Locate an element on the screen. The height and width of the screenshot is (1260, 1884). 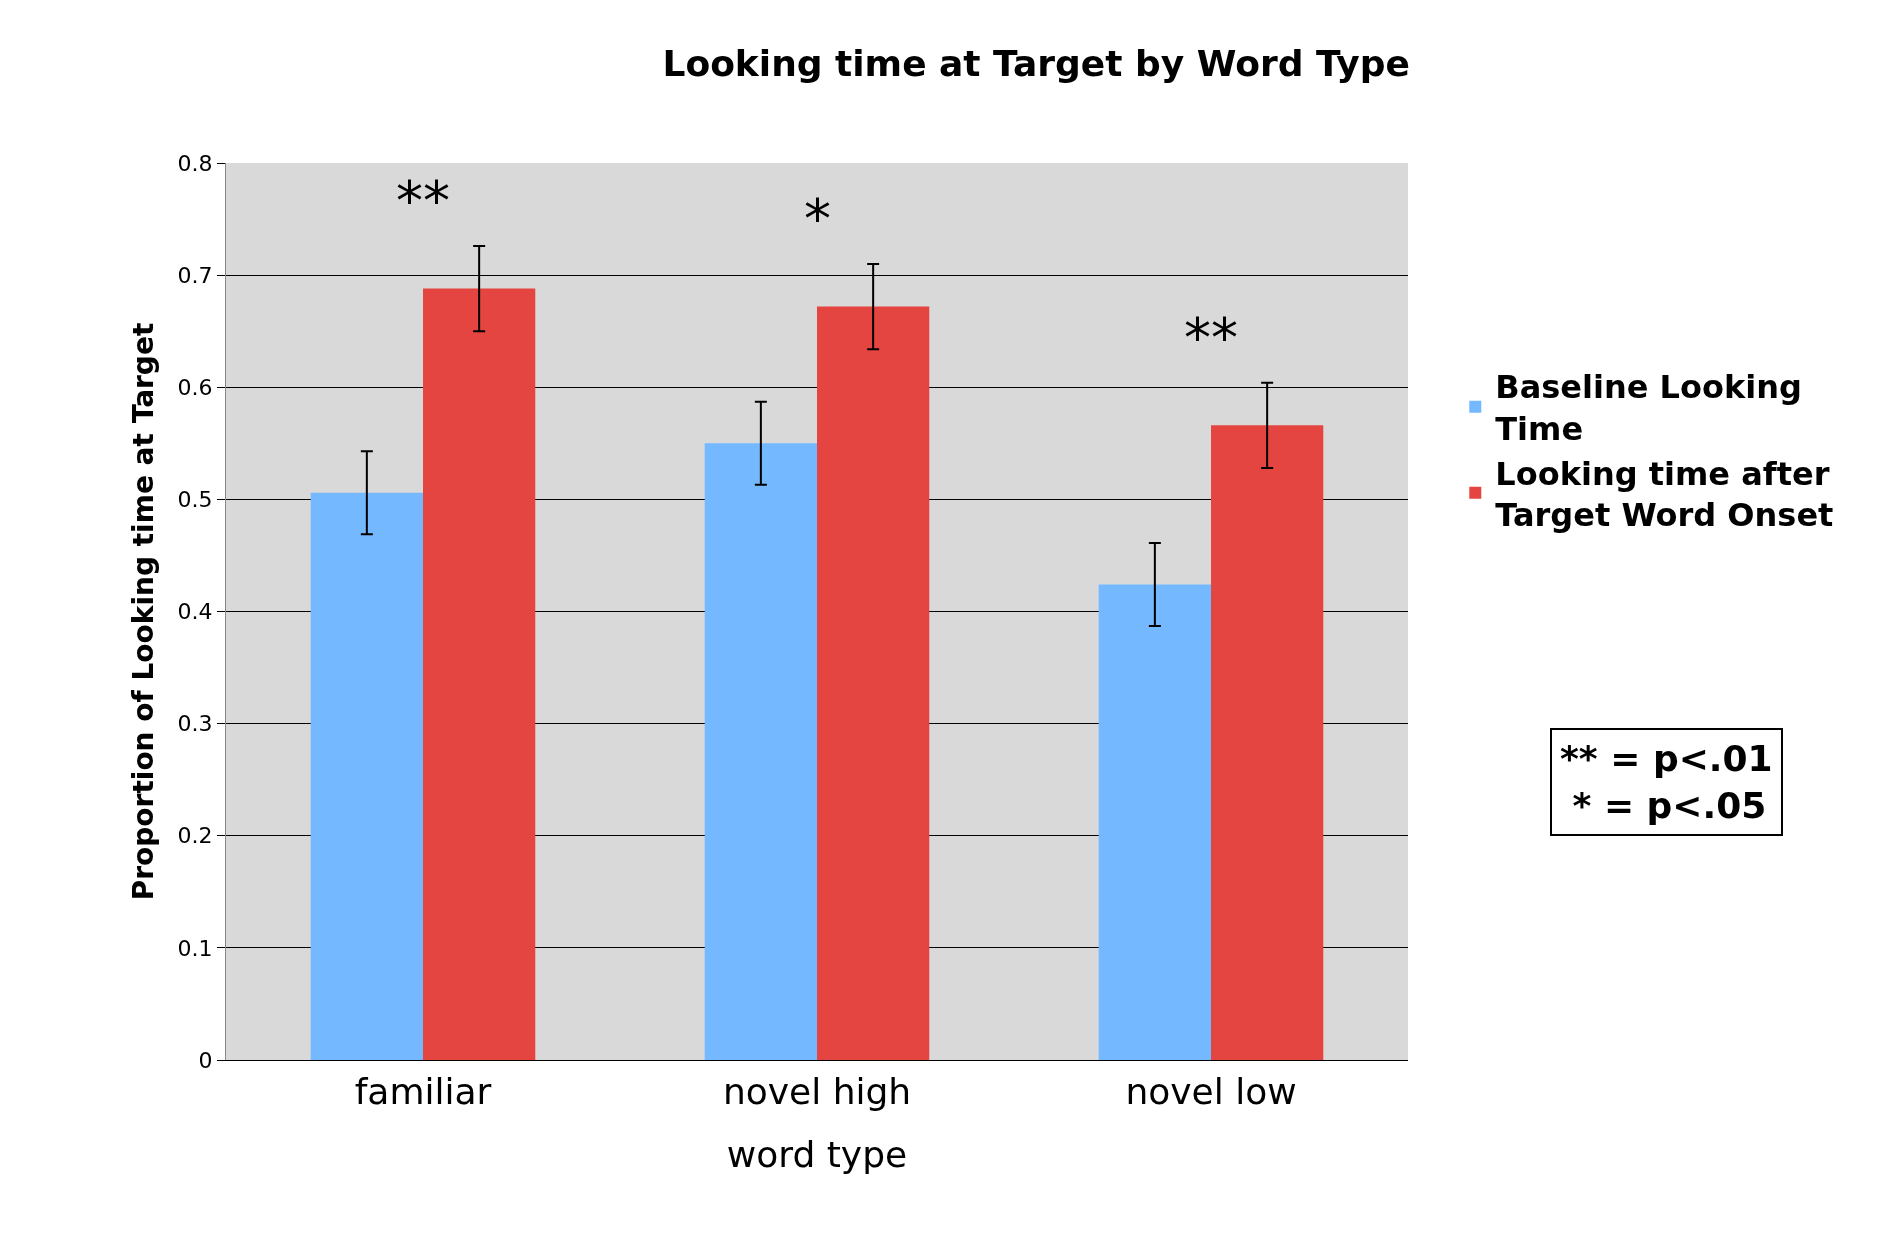
y-tick-label: 0.8 is located at coordinates (195, 163).